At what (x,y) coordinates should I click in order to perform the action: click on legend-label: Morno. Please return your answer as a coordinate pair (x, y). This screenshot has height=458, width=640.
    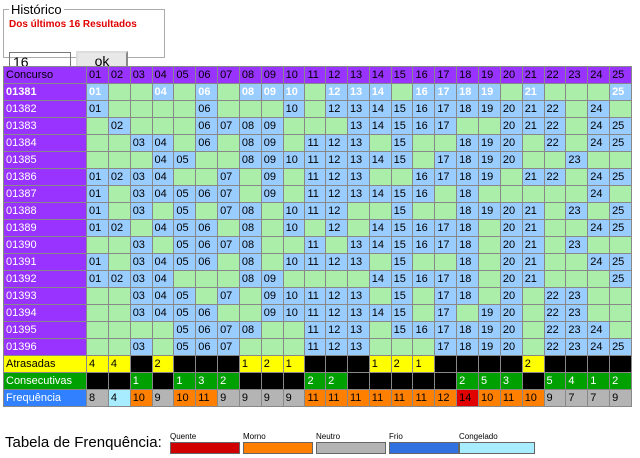
    Looking at the image, I should click on (254, 436).